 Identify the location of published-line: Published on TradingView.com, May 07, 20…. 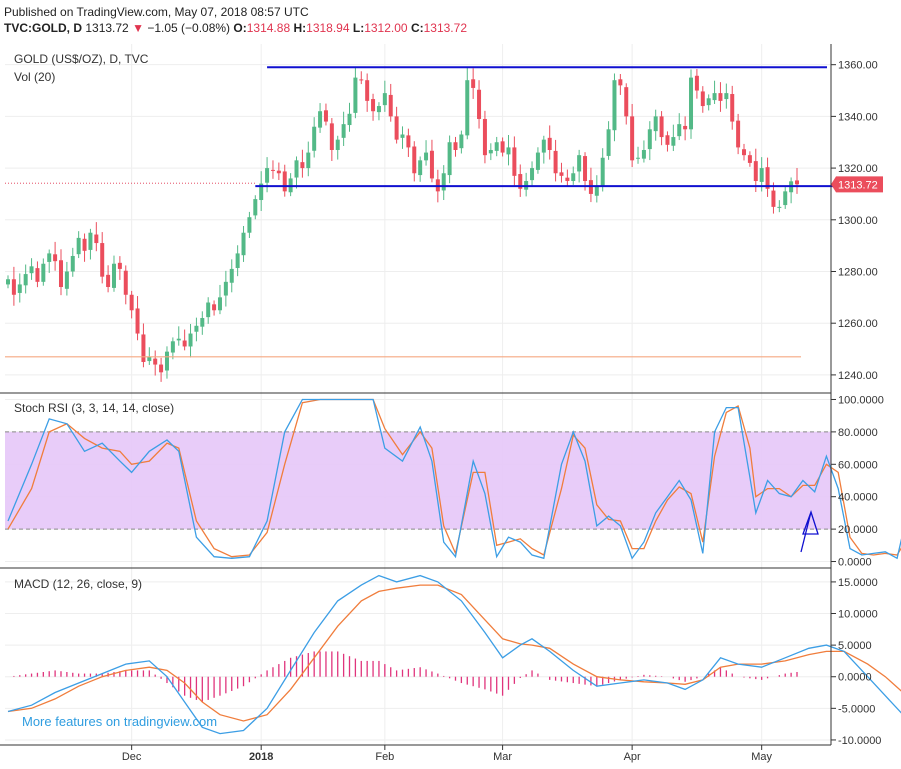
(156, 12).